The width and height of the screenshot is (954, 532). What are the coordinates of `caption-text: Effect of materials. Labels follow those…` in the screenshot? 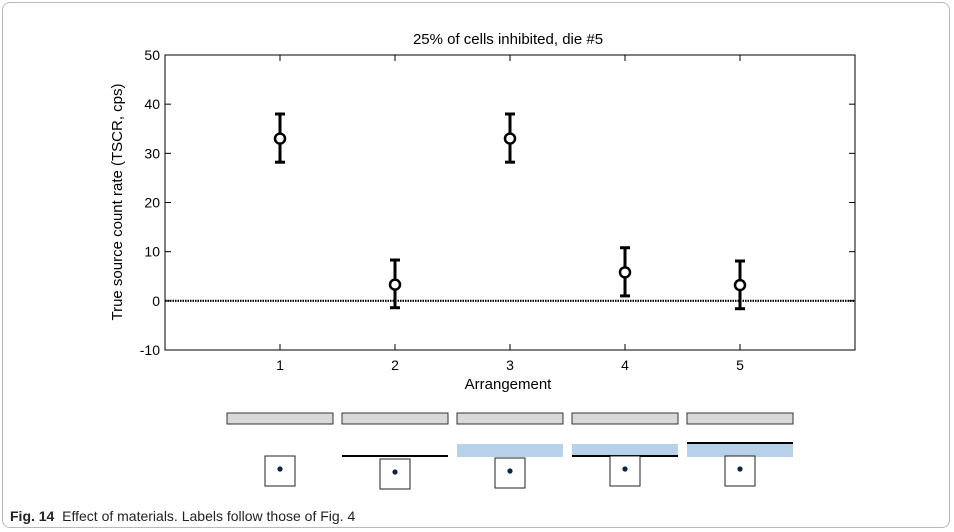 It's located at (209, 516).